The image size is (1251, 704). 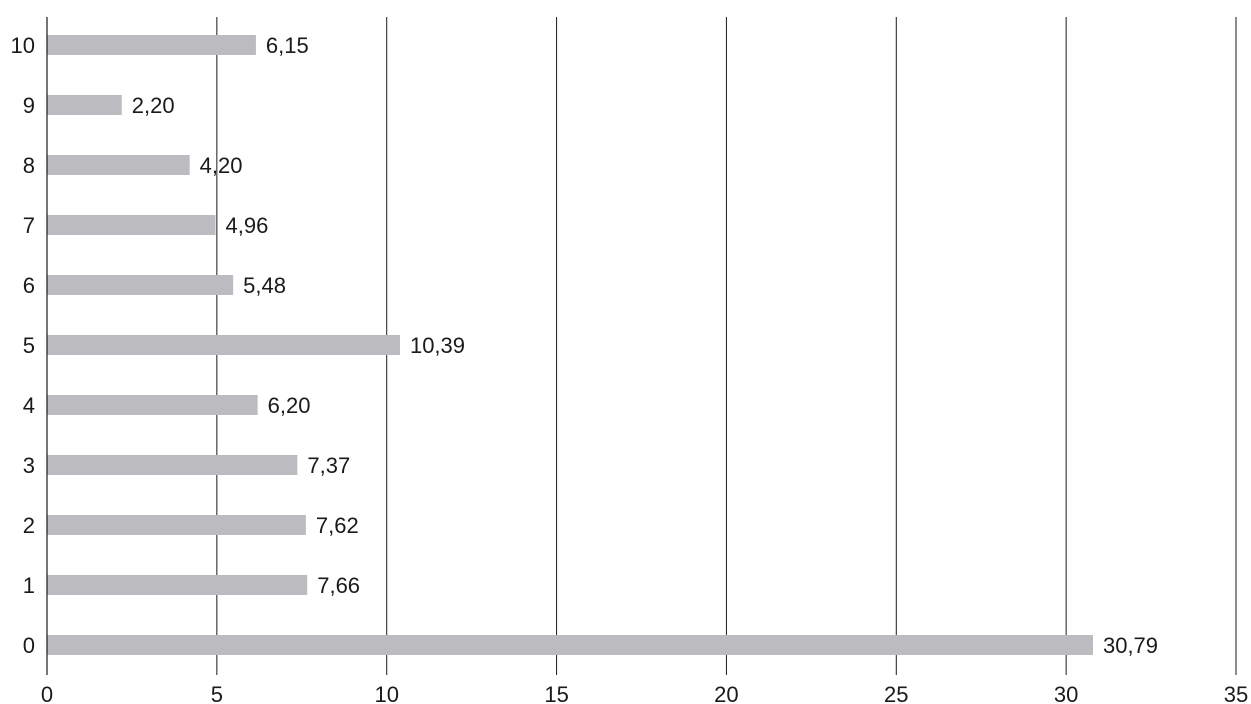 I want to click on y-category-label: 9, so click(x=29, y=105).